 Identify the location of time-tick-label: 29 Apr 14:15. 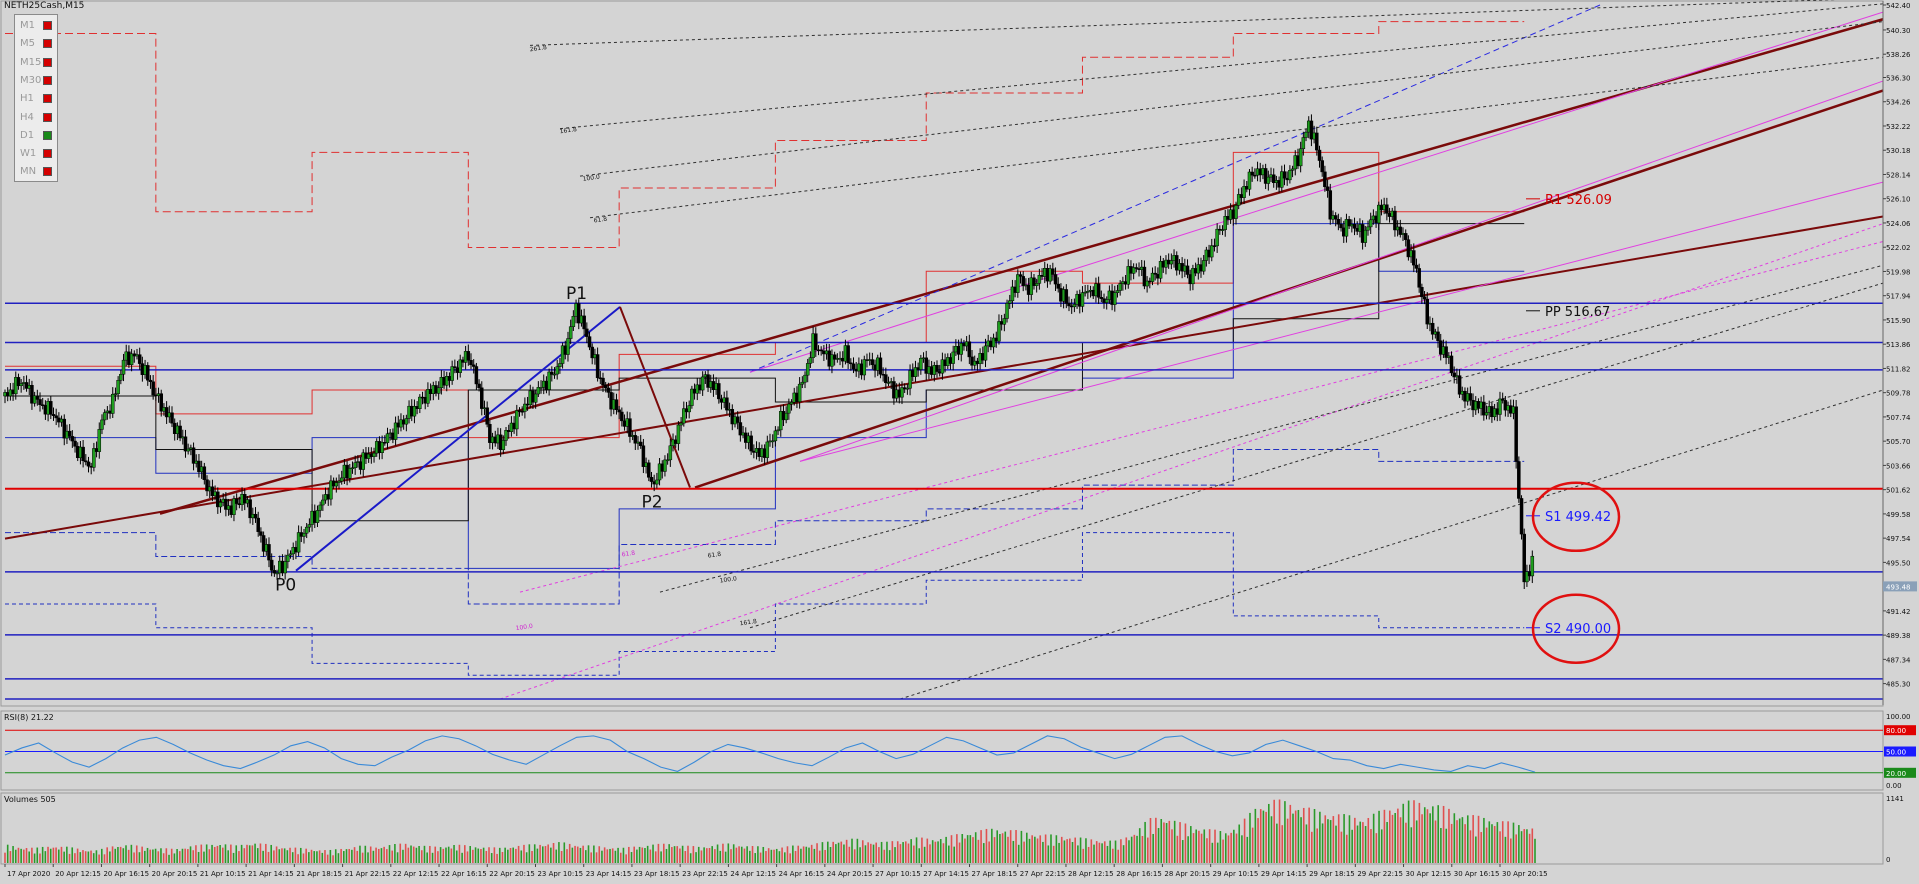
(1284, 874).